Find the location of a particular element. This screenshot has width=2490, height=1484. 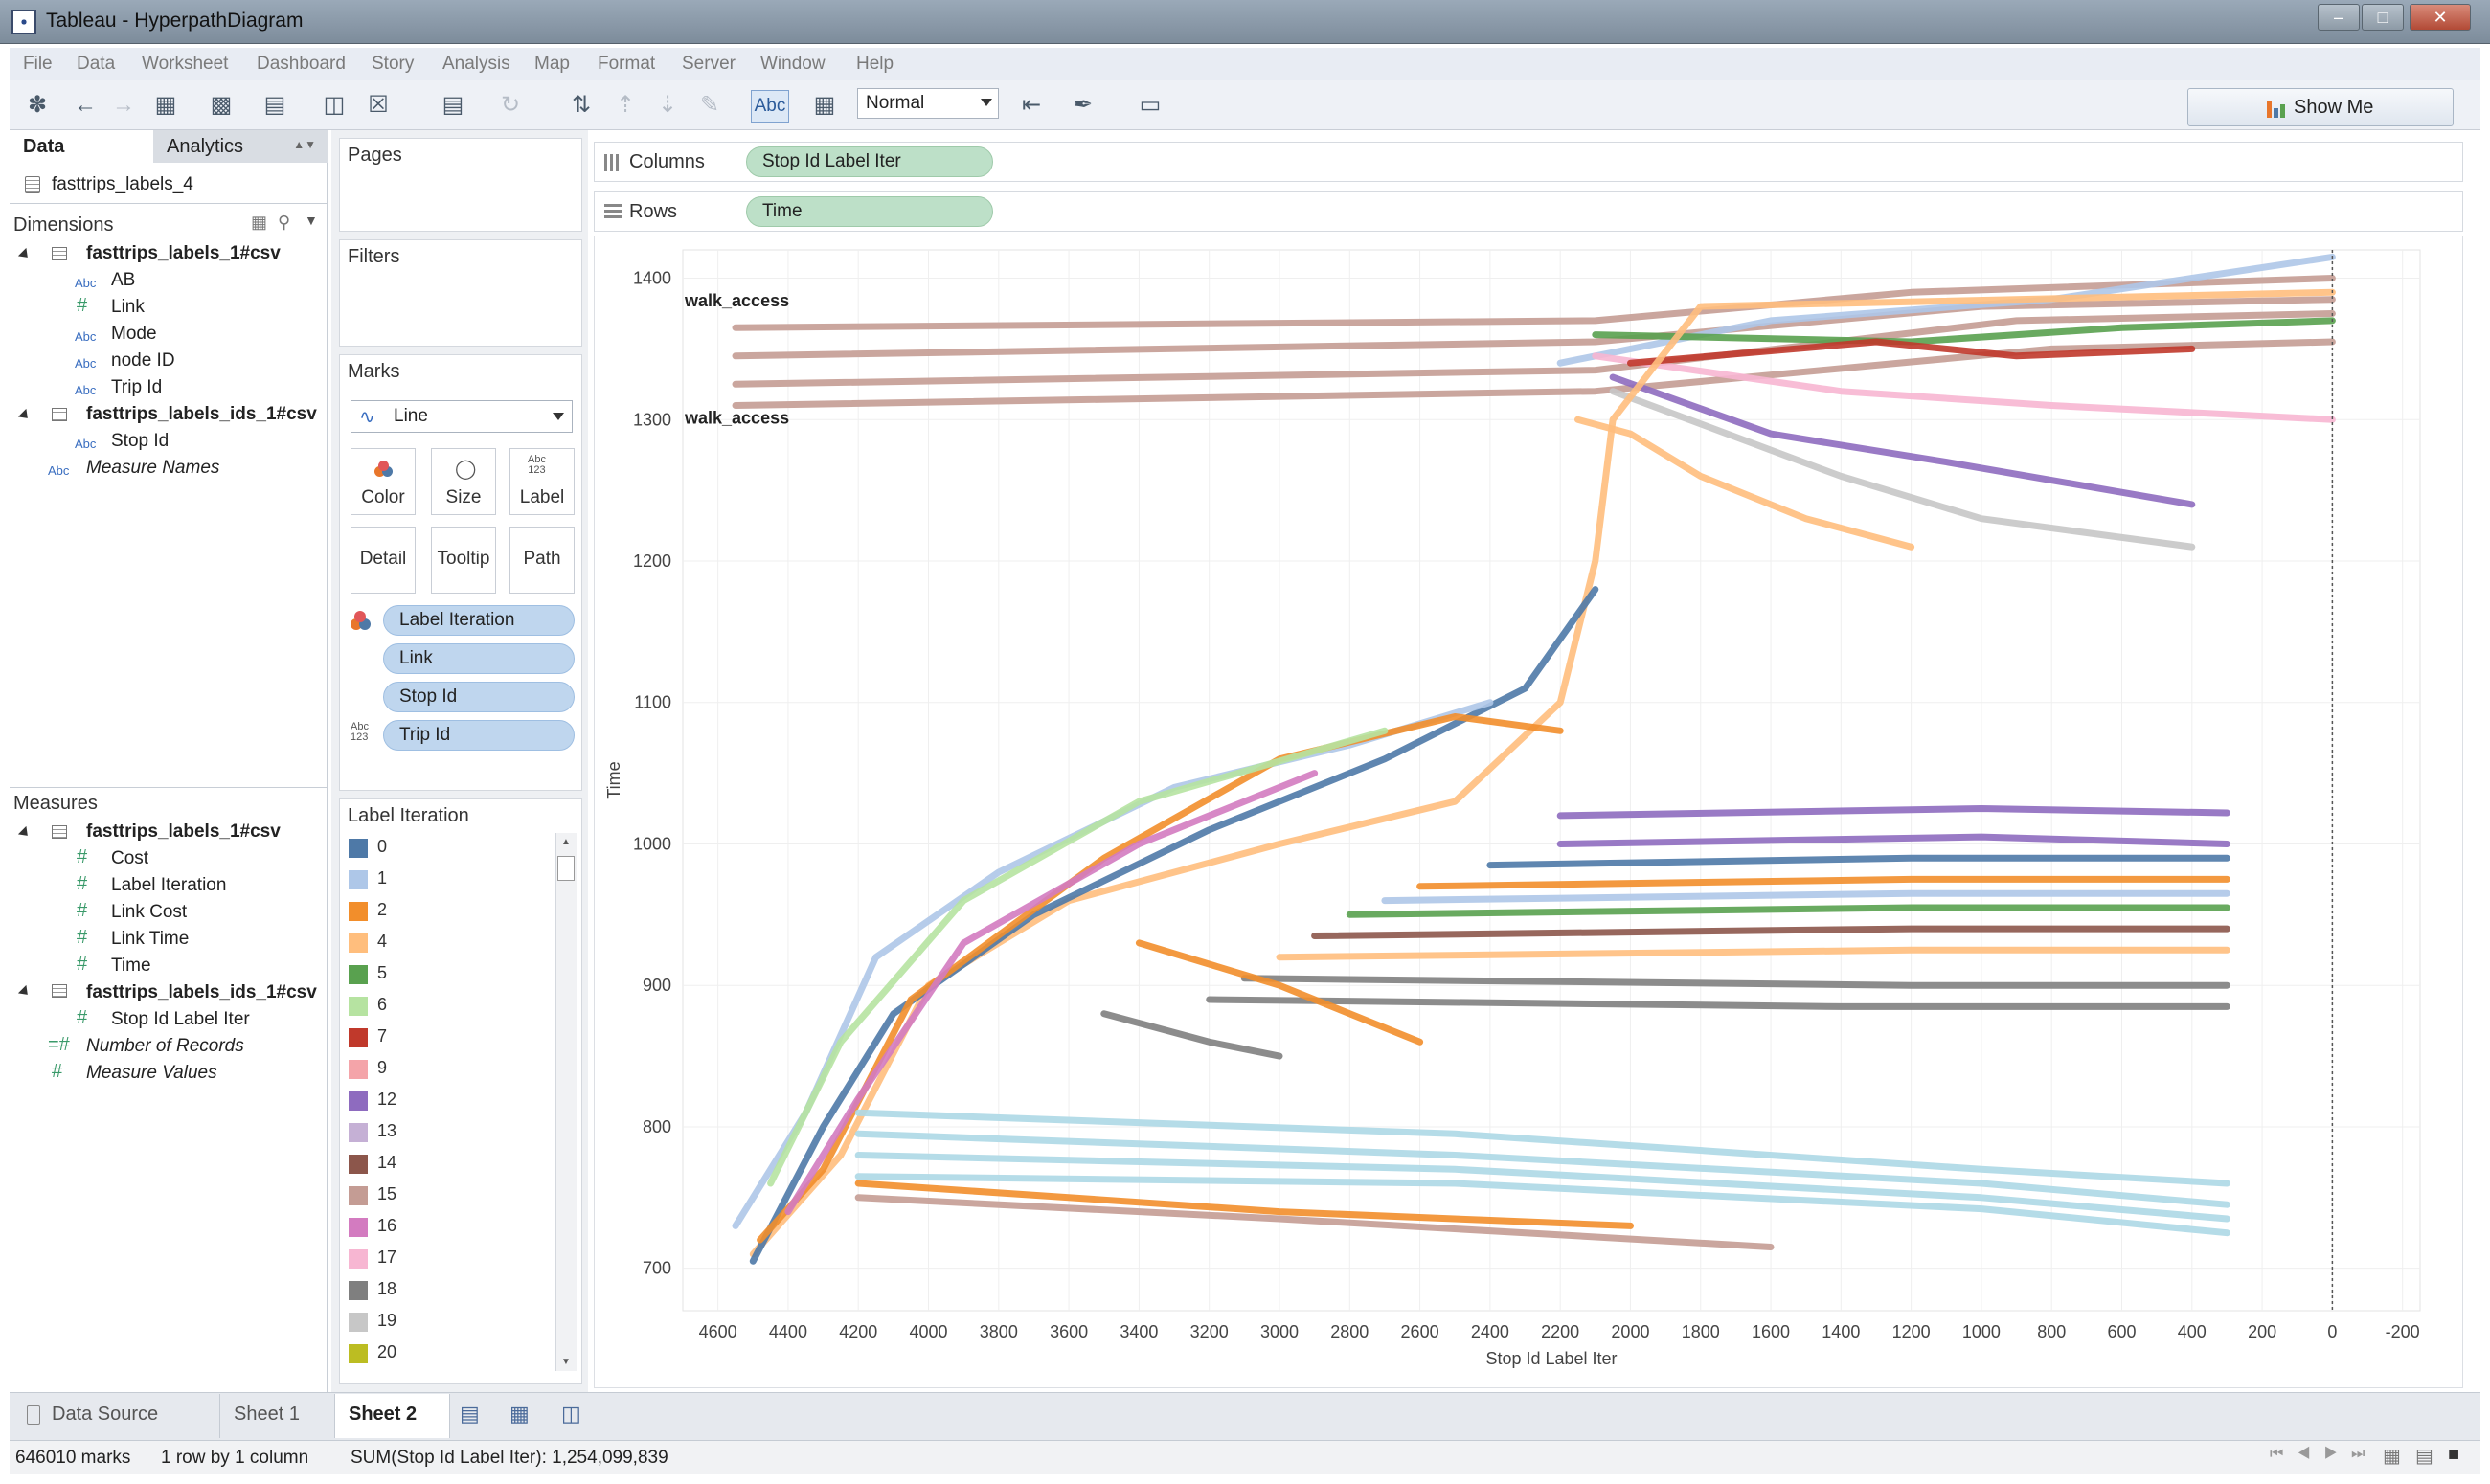

menu-server: Server is located at coordinates (709, 64).